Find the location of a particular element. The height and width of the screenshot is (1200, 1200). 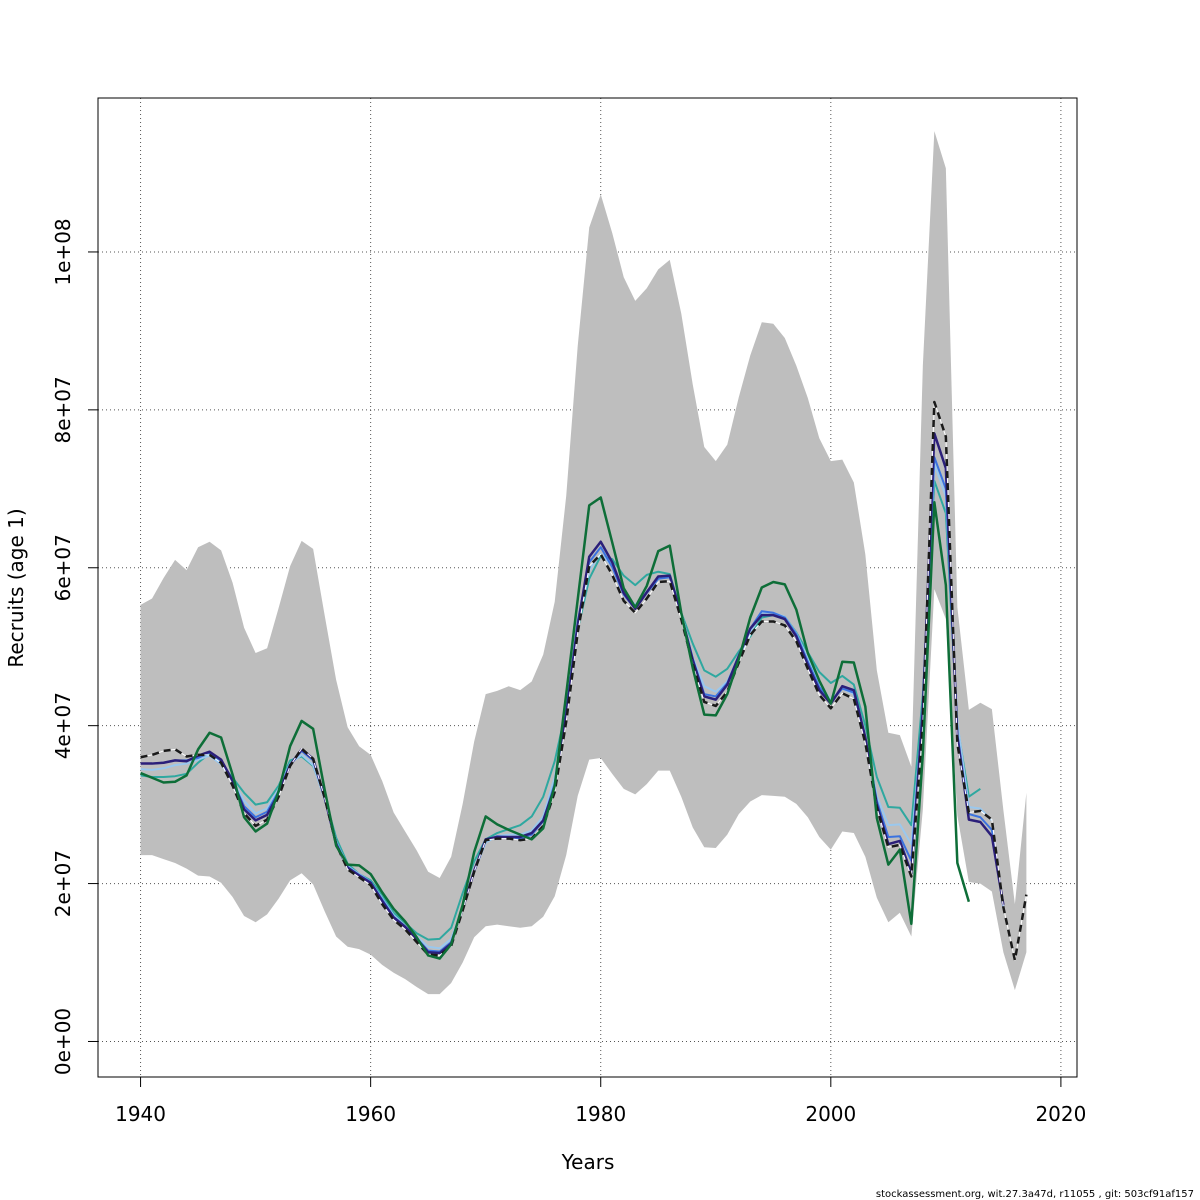

y-tick-label: 2e+07 is located at coordinates (63, 883).